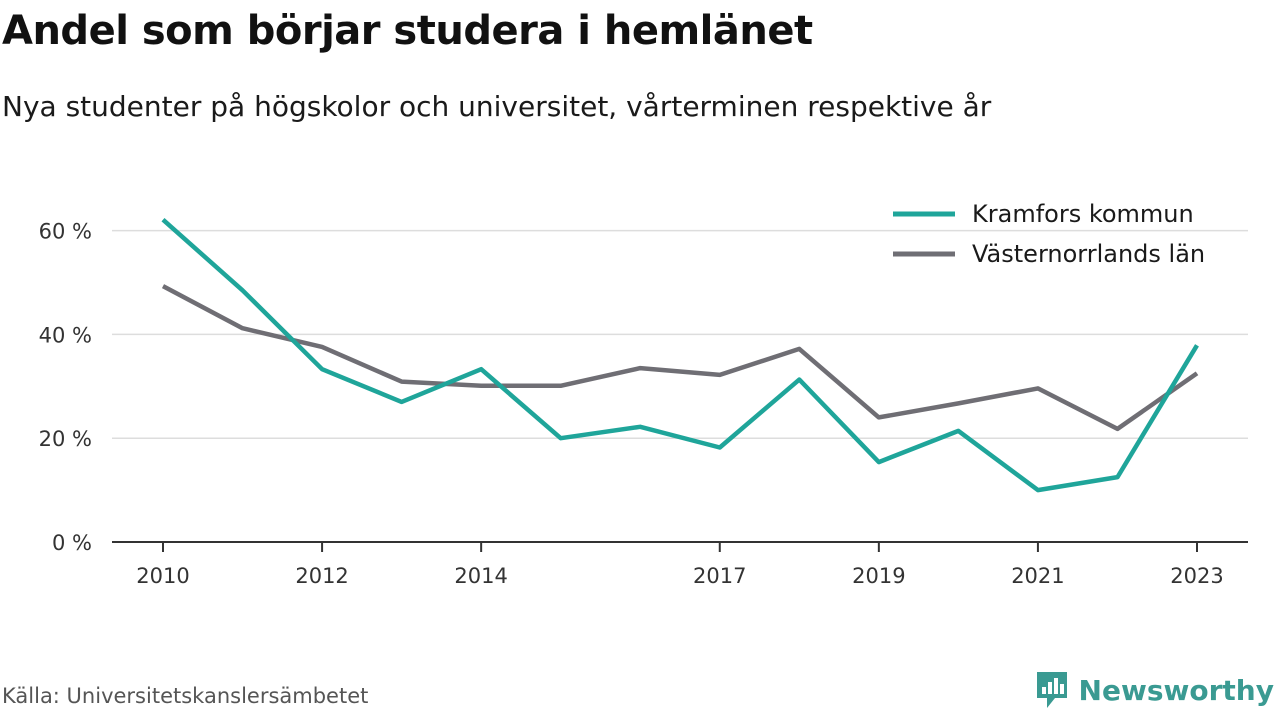 The image size is (1280, 720). What do you see at coordinates (321, 576) in the screenshot?
I see `x-tick-label: 2012` at bounding box center [321, 576].